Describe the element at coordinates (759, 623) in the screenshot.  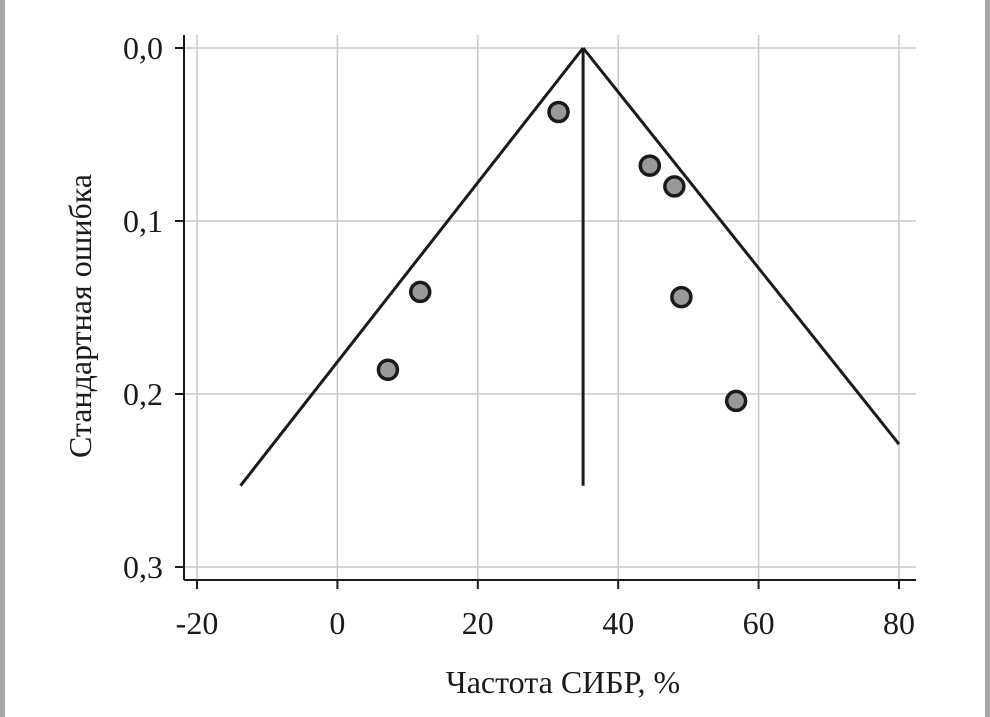
I see `x-tick-label: 60` at that location.